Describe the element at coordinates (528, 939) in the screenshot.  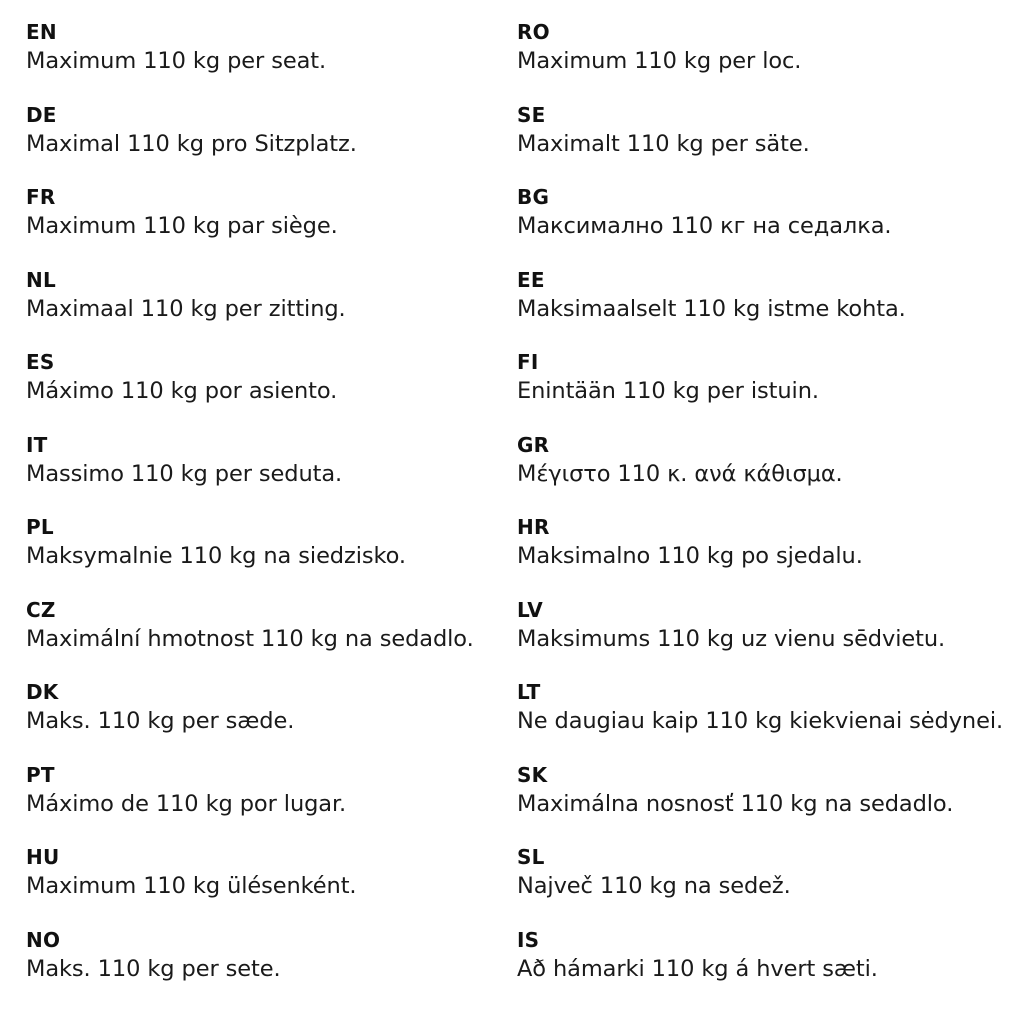
I see `language-code-is: IS` at that location.